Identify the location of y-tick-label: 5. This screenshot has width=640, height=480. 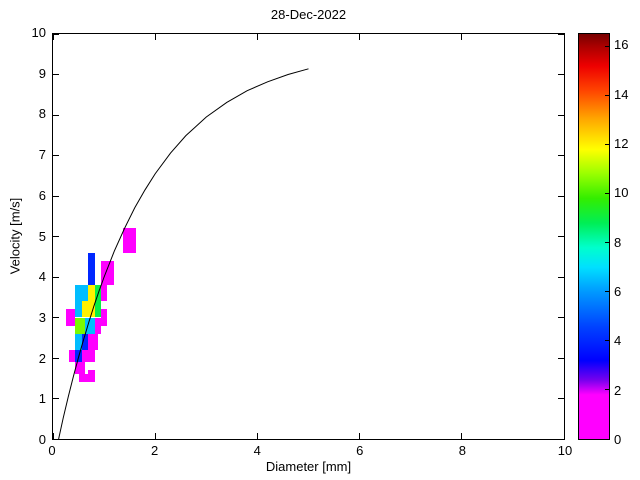
(42, 236).